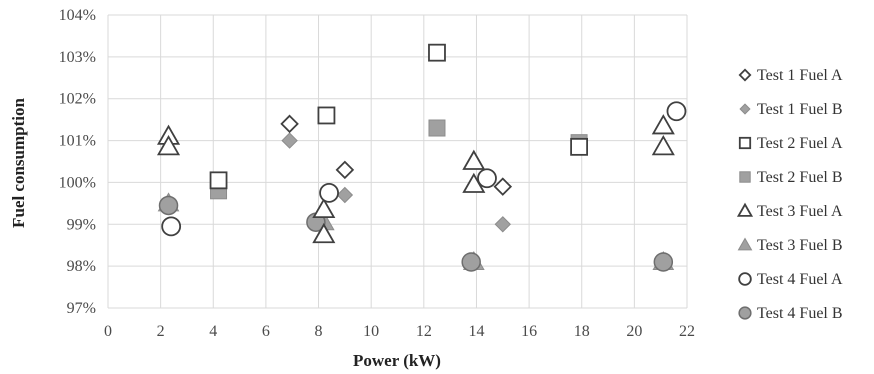  I want to click on legend-marker-test-3-fuel-b, so click(745, 244).